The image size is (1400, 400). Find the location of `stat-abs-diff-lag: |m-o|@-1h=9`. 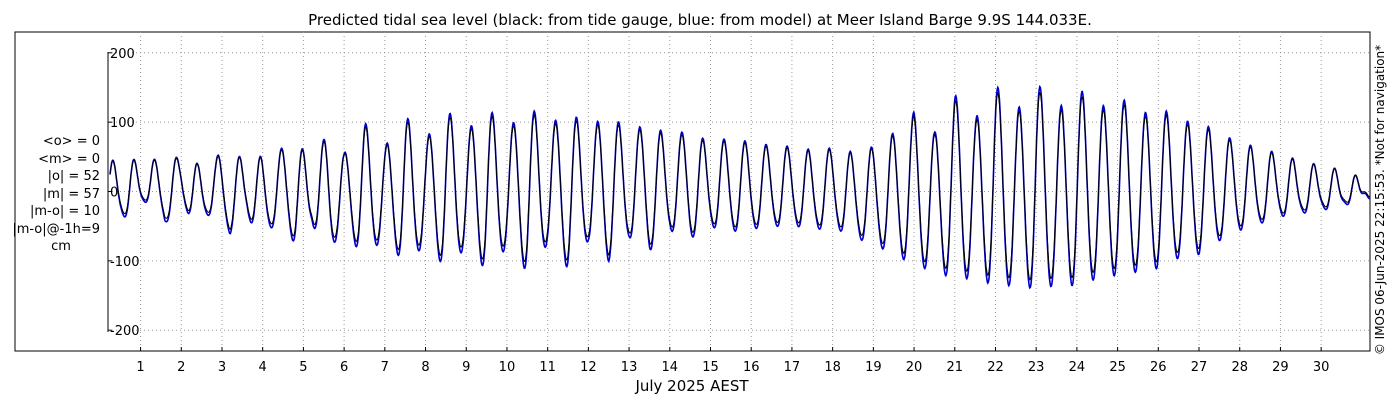

stat-abs-diff-lag: |m-o|@-1h=9 is located at coordinates (56, 229).